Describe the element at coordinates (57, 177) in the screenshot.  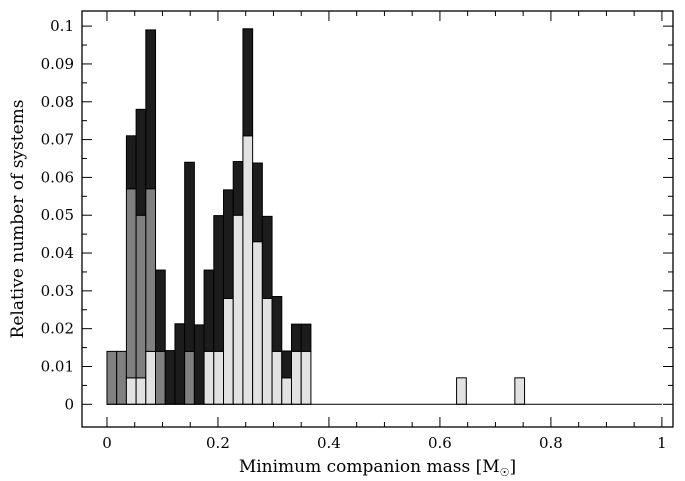
I see `y-tick-label: 0.06` at that location.